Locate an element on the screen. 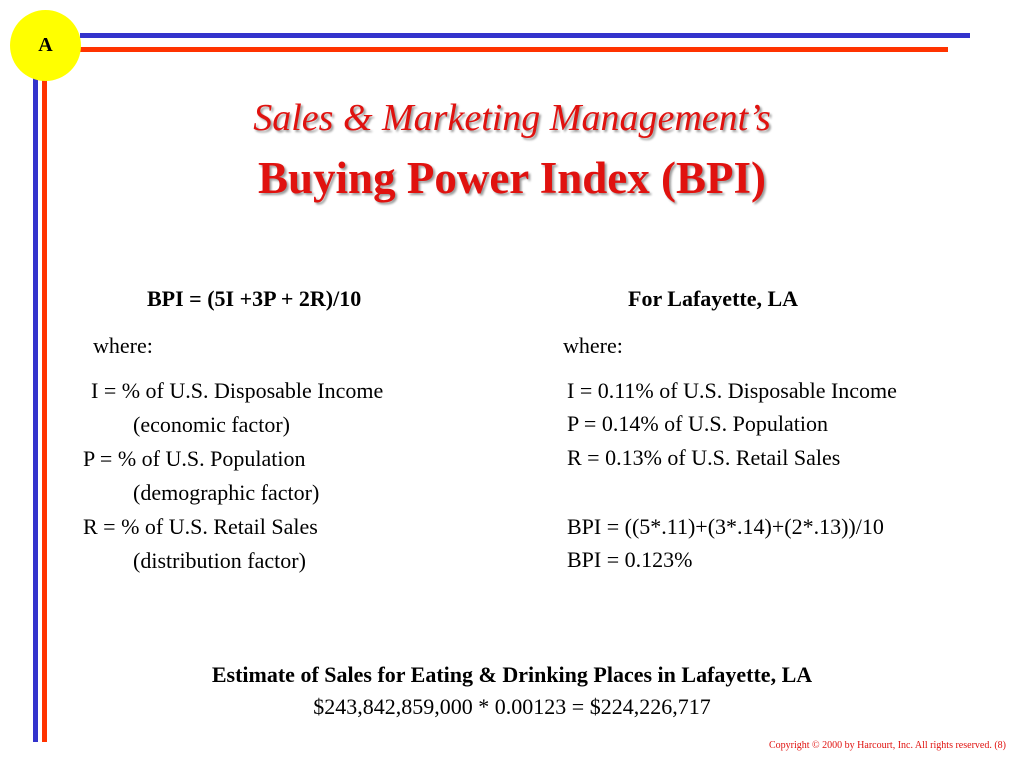 Image resolution: width=1024 pixels, height=768 pixels. left-where-label: where: is located at coordinates (123, 345).